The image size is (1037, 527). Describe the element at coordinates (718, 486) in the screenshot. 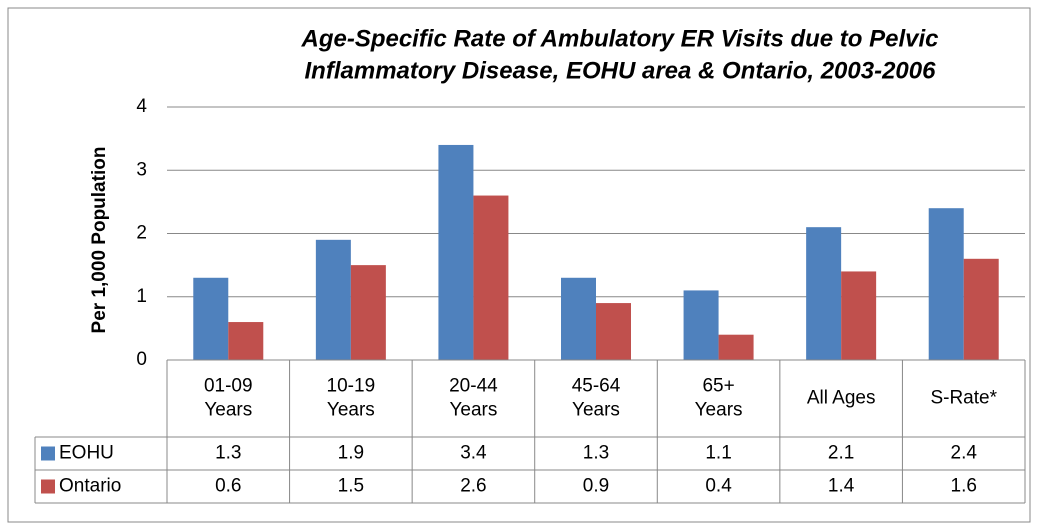

I see `table-value: 0.4` at that location.